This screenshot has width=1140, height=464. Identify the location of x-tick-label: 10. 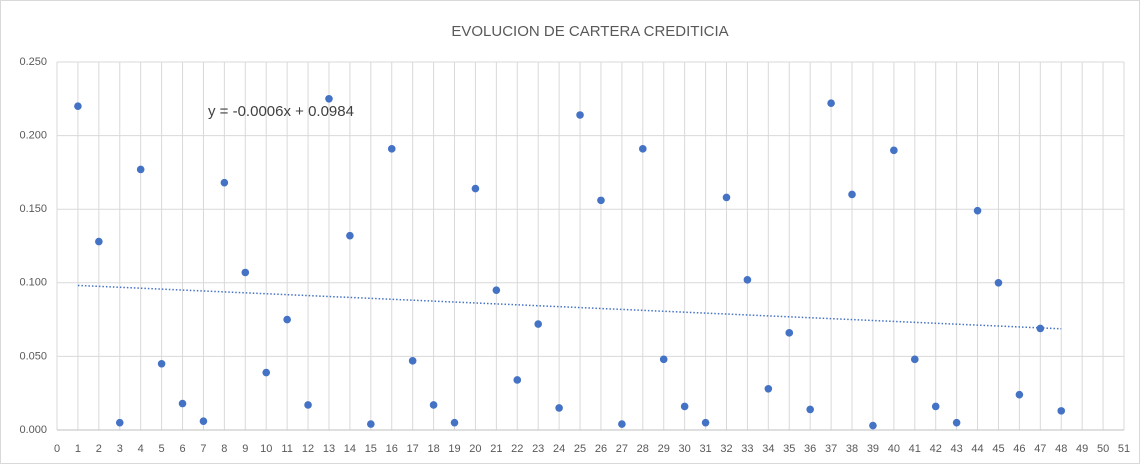
(266, 449).